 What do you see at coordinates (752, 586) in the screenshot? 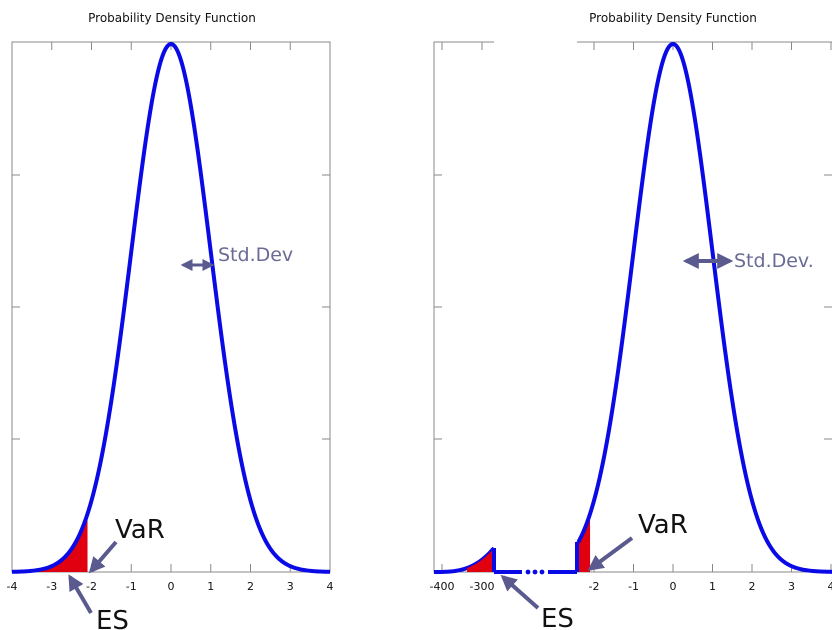
I see `right-xtick-label-6: 2` at bounding box center [752, 586].